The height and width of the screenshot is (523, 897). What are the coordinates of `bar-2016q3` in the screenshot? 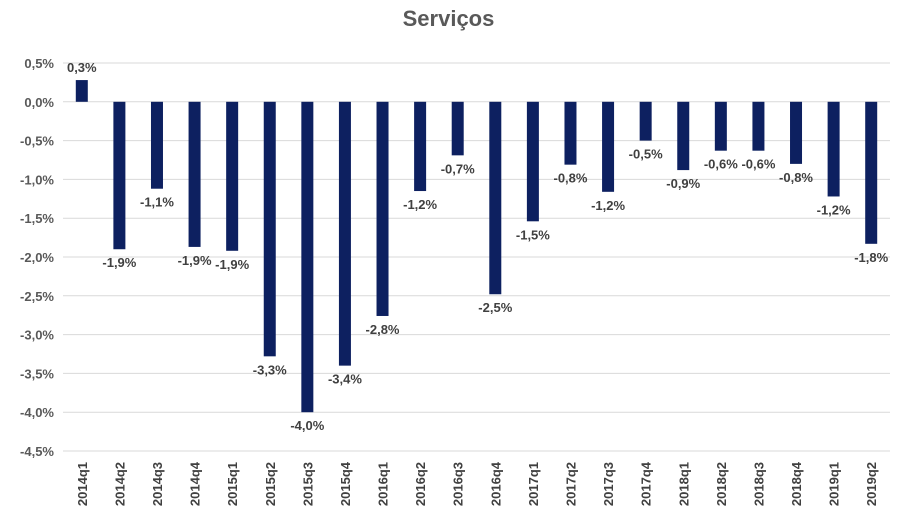 It's located at (457, 128).